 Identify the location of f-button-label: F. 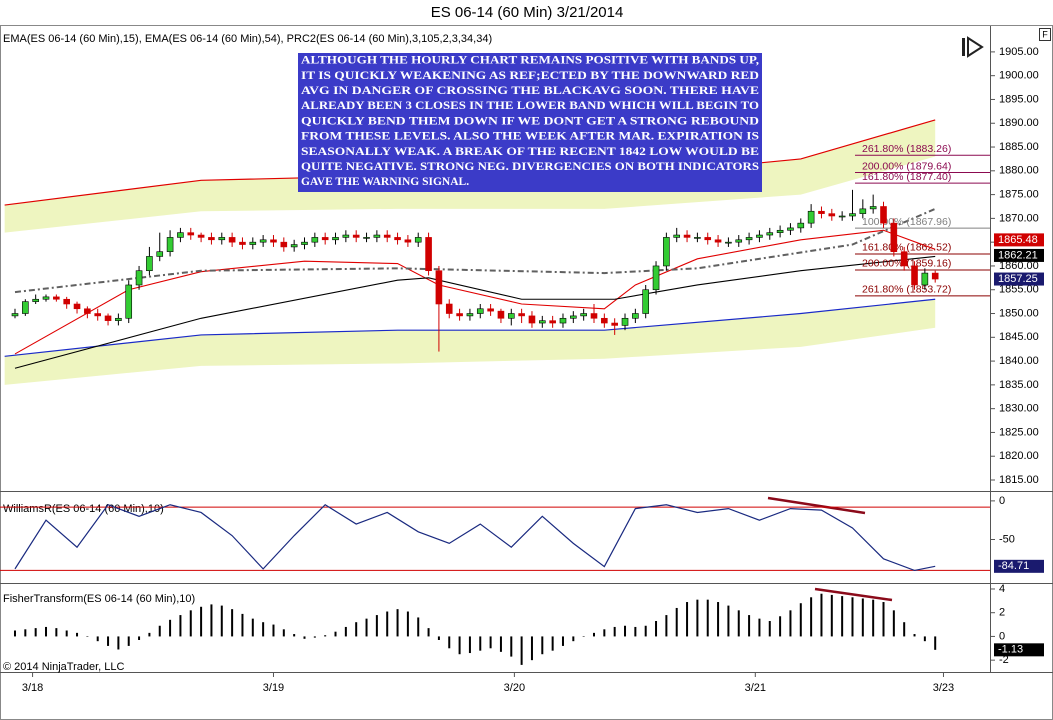
(1045, 34).